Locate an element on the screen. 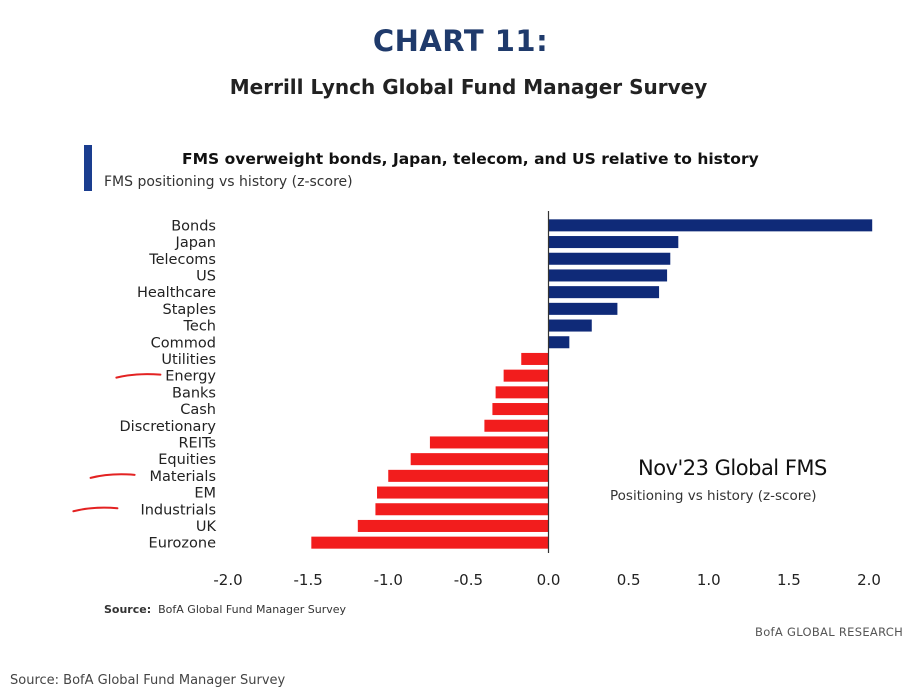 This screenshot has height=700, width=921. chart-subtitle: FMS positioning vs history (z-score) is located at coordinates (228, 182).